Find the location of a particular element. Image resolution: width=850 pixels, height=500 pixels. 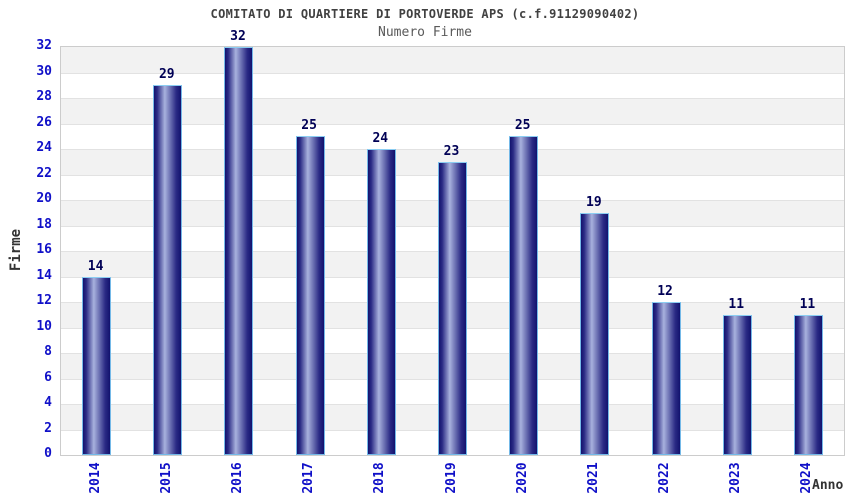

bar-value-label: 24 is located at coordinates (380, 138).